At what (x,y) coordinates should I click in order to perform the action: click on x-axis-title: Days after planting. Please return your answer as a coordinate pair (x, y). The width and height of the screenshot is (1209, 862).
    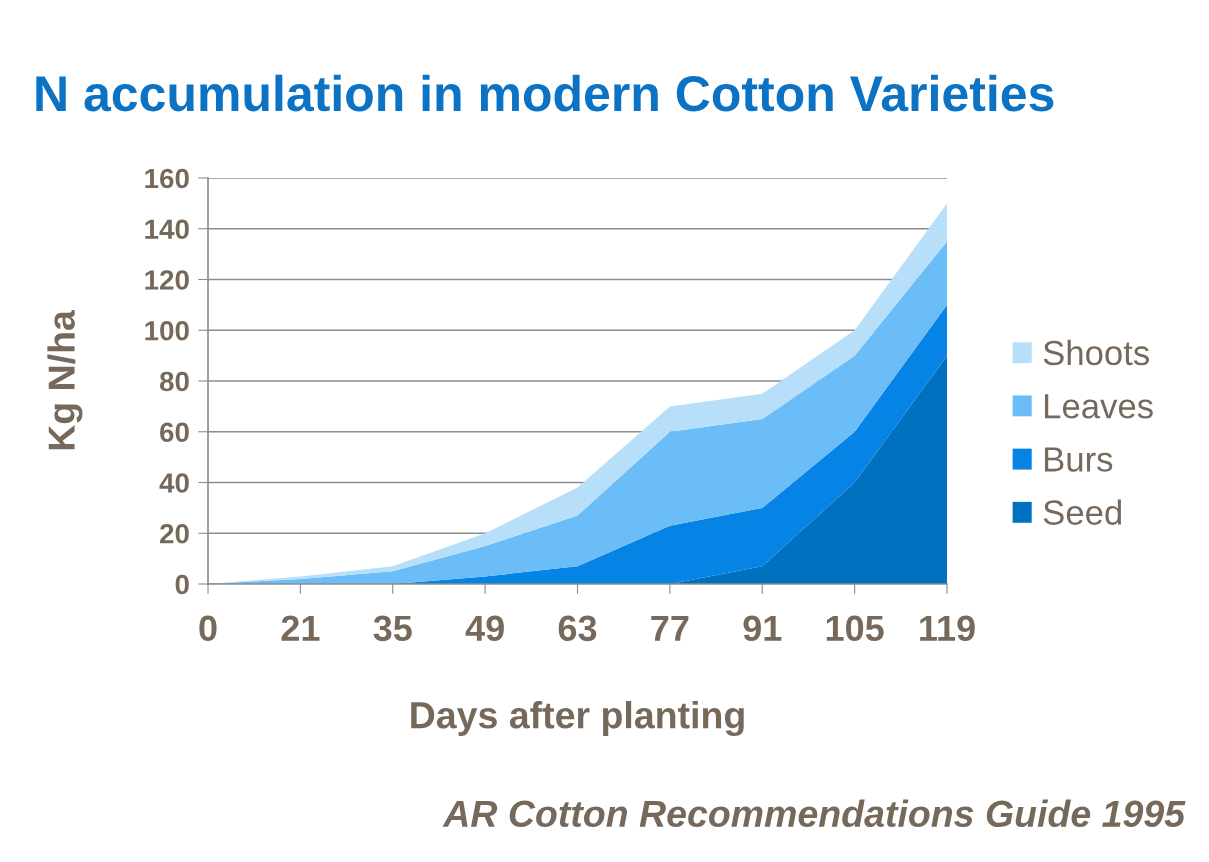
    Looking at the image, I should click on (577, 719).